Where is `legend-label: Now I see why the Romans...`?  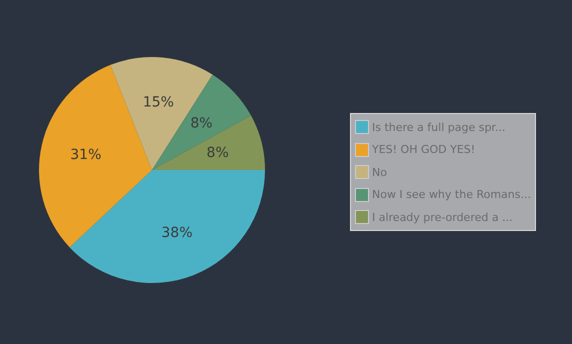
legend-label: Now I see why the Romans... is located at coordinates (451, 194).